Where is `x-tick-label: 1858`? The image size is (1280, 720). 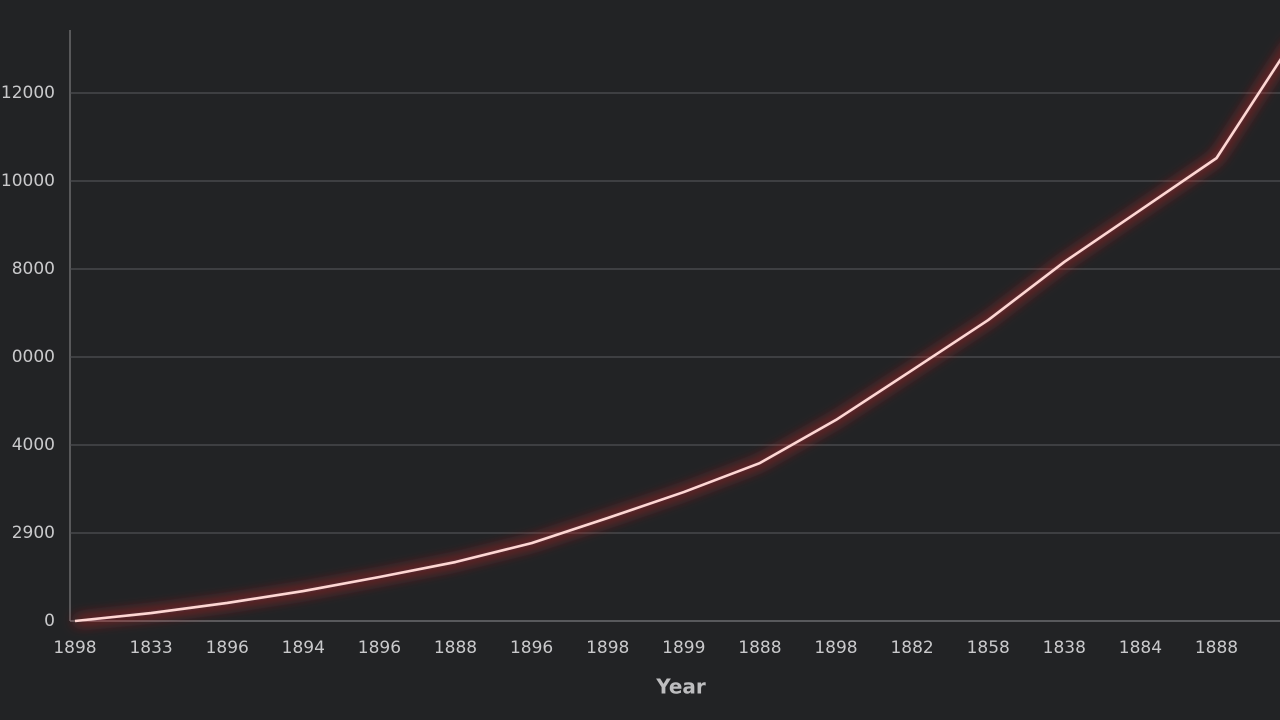 x-tick-label: 1858 is located at coordinates (988, 648).